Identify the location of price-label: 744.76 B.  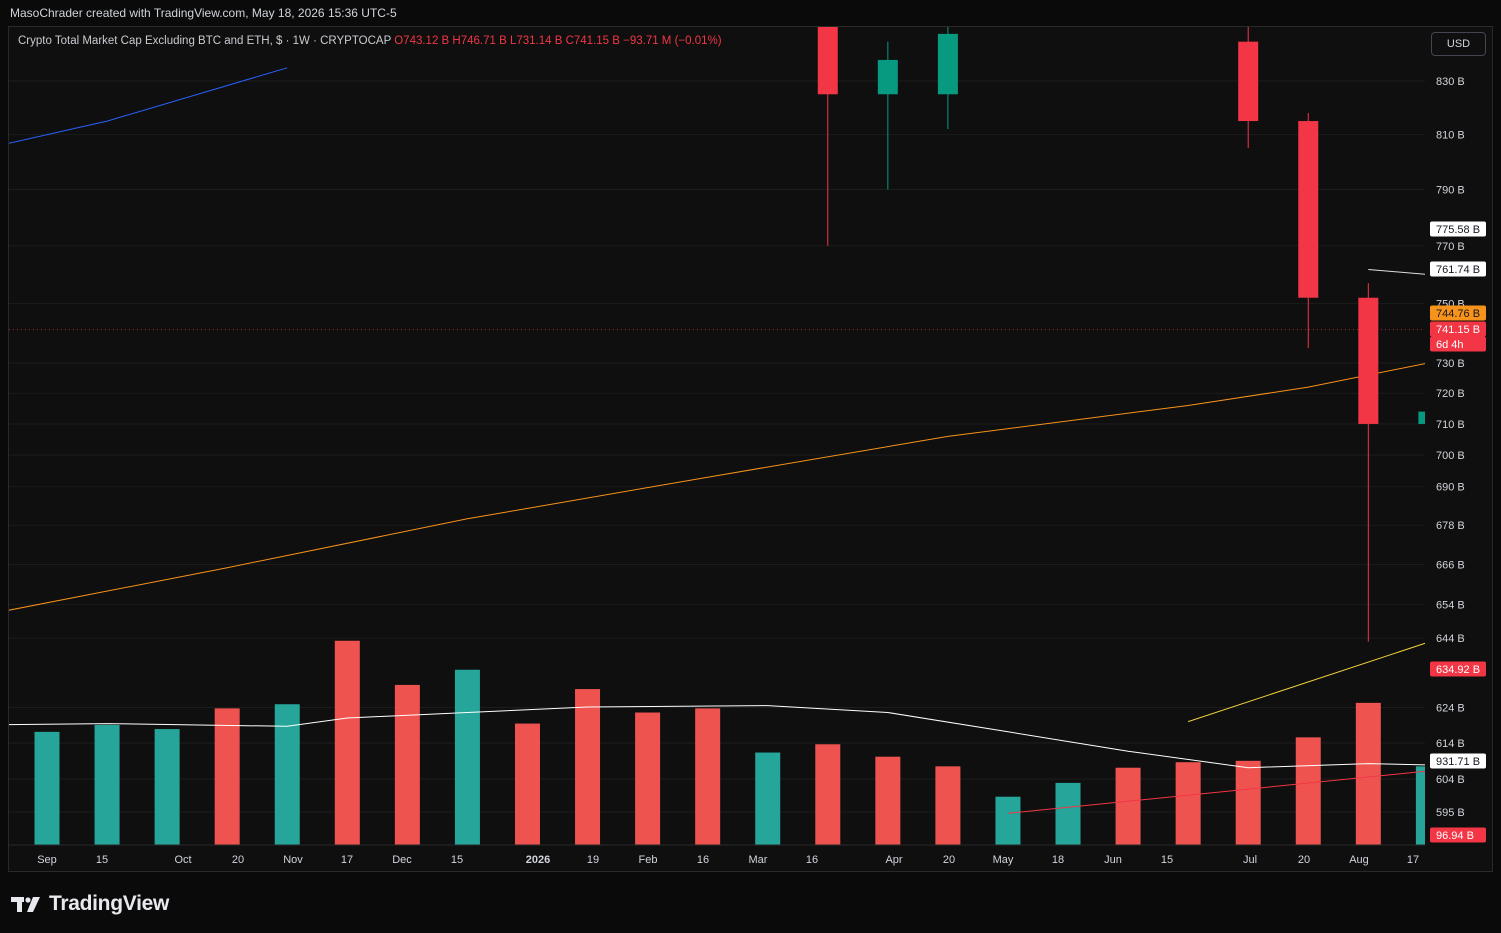
(1458, 314).